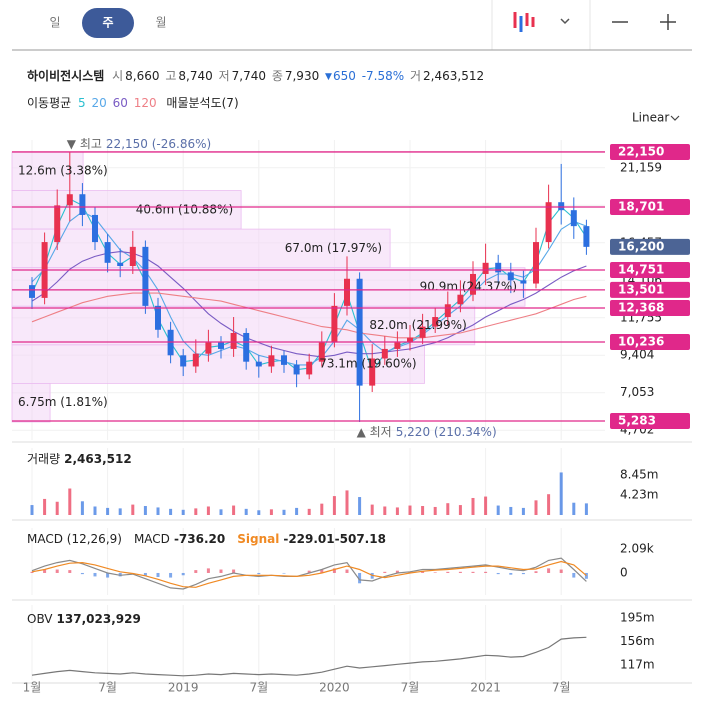  Describe the element at coordinates (145, 103) in the screenshot. I see `legend-entry: 120` at that location.